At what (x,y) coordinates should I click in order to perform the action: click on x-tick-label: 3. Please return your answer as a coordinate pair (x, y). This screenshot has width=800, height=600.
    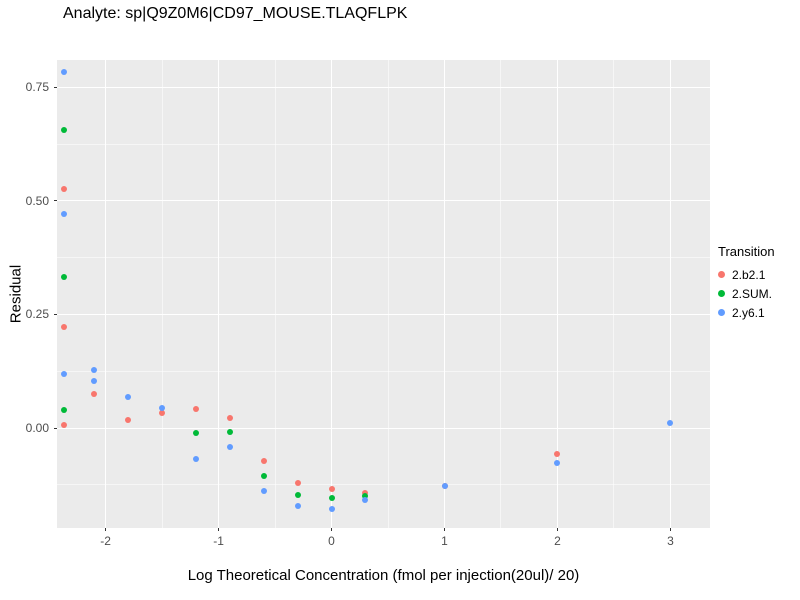
    Looking at the image, I should click on (670, 541).